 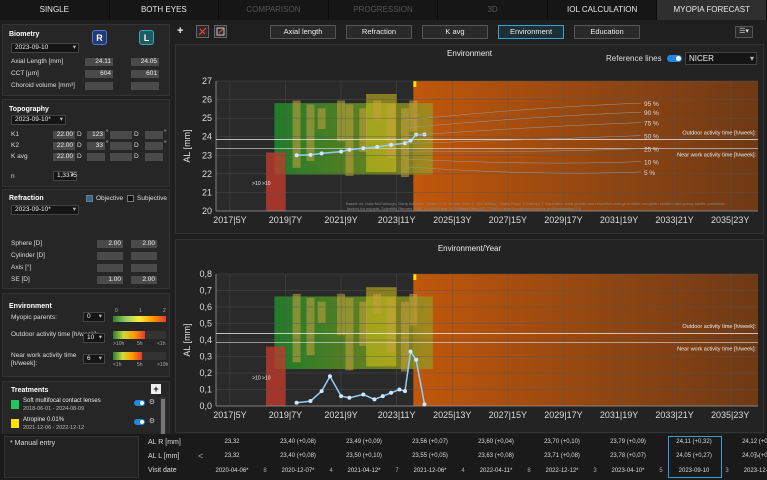 What do you see at coordinates (145, 86) in the screenshot?
I see `biometry-left-value` at bounding box center [145, 86].